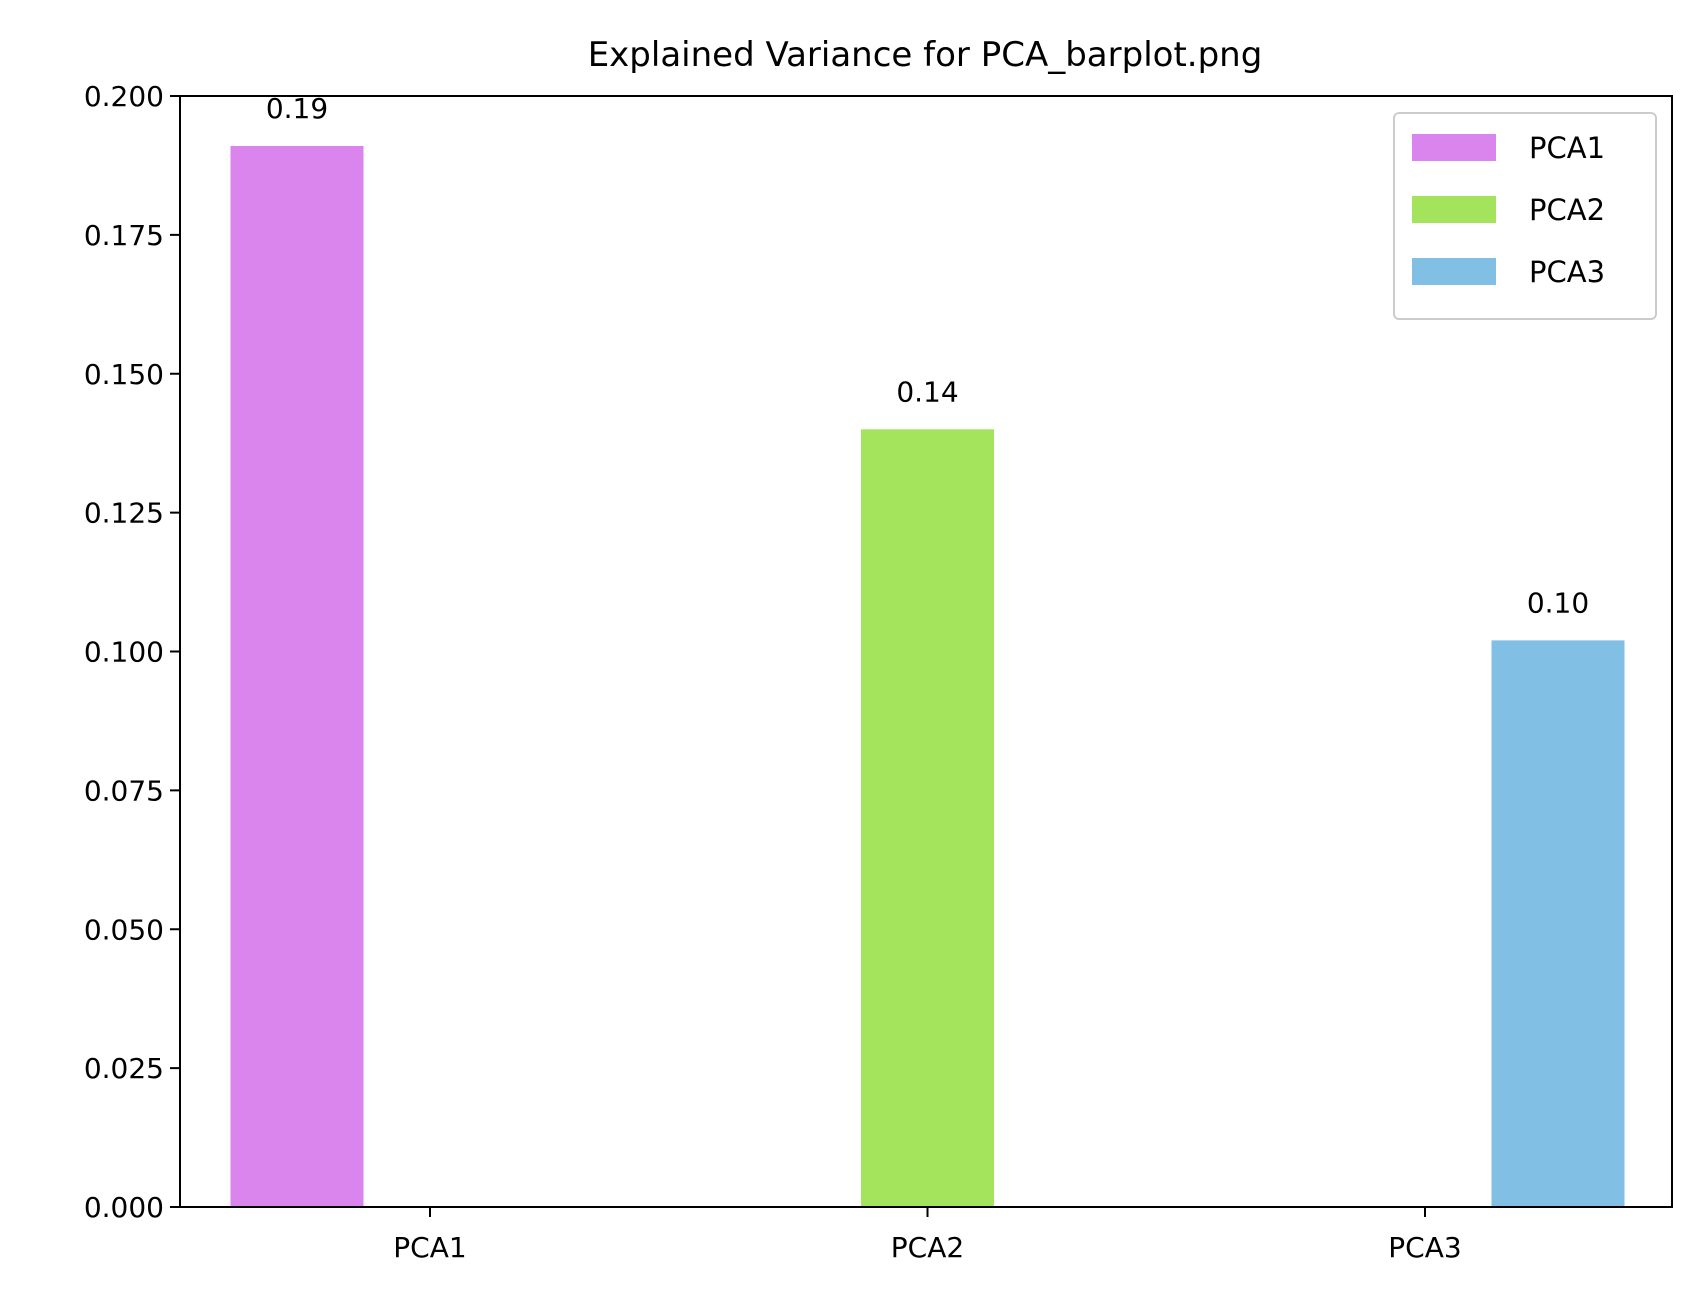 The width and height of the screenshot is (1696, 1300). Describe the element at coordinates (124, 790) in the screenshot. I see `y-tick-label: 0.075` at that location.